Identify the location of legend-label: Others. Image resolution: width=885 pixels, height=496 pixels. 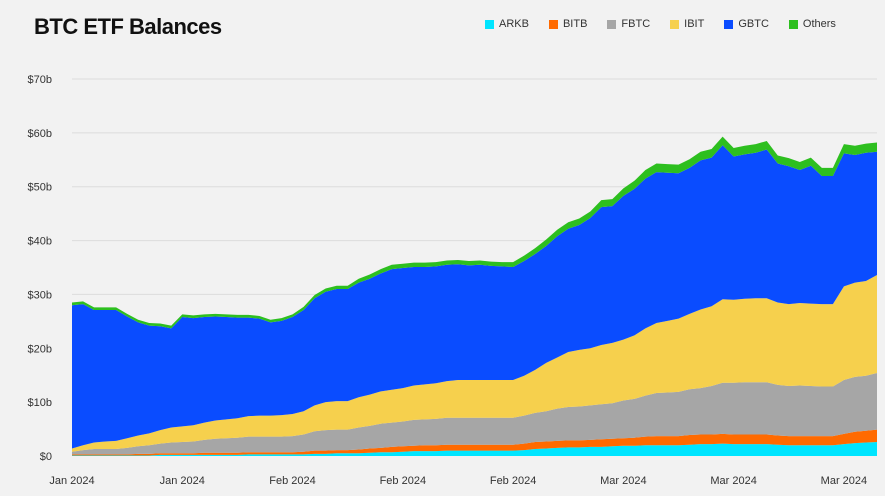
(819, 24).